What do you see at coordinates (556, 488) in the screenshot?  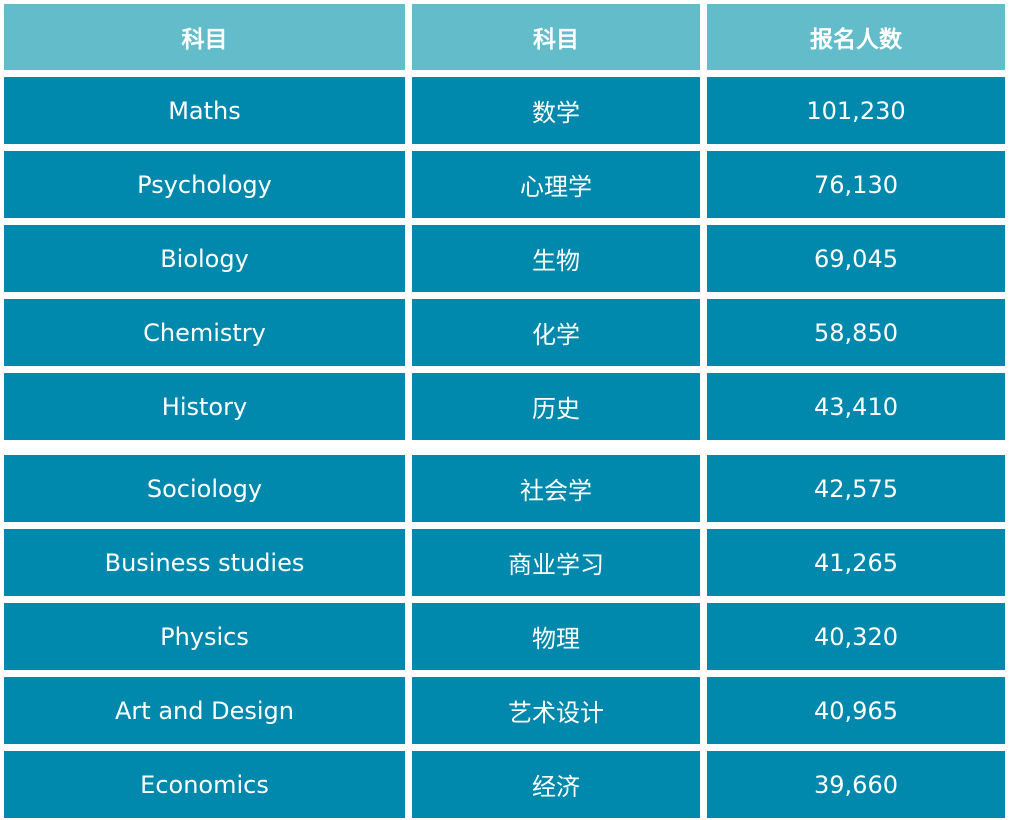 I see `subject-cn-cell: 社会学` at bounding box center [556, 488].